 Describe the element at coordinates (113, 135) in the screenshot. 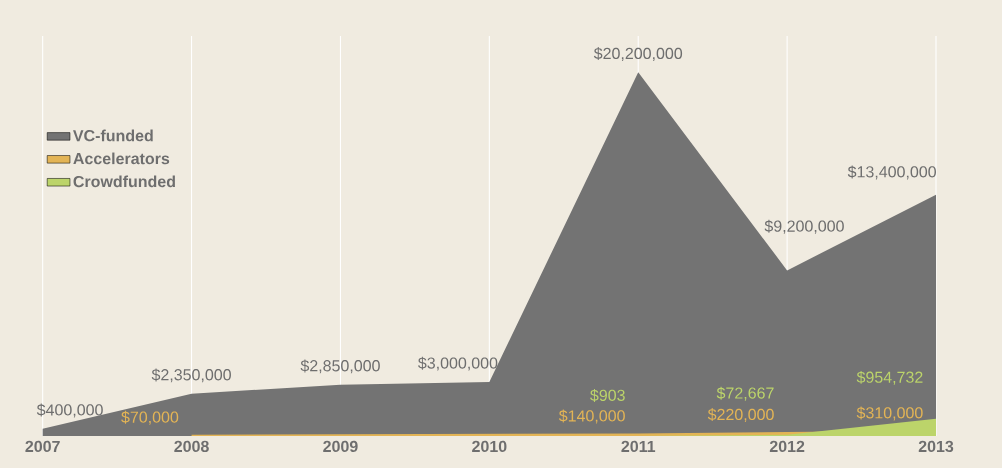

I see `legend-label: VC-funded` at that location.